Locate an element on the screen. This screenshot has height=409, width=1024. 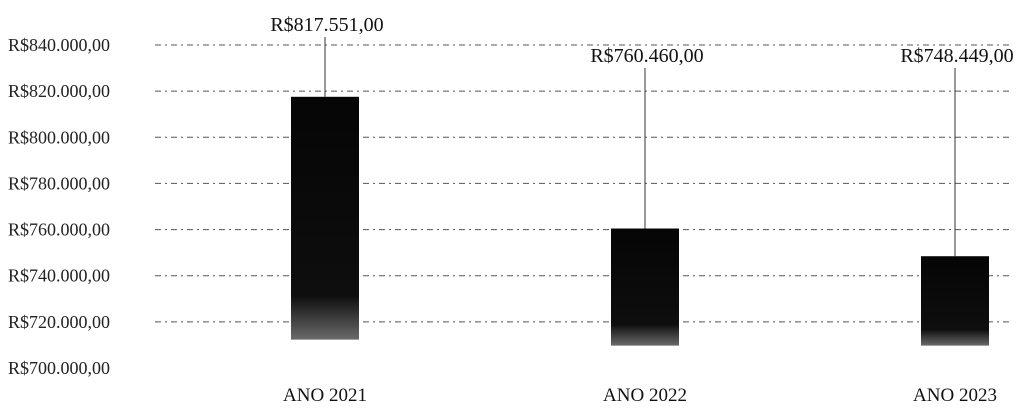
y-tick-label: R$700.000,00 is located at coordinates (59, 368).